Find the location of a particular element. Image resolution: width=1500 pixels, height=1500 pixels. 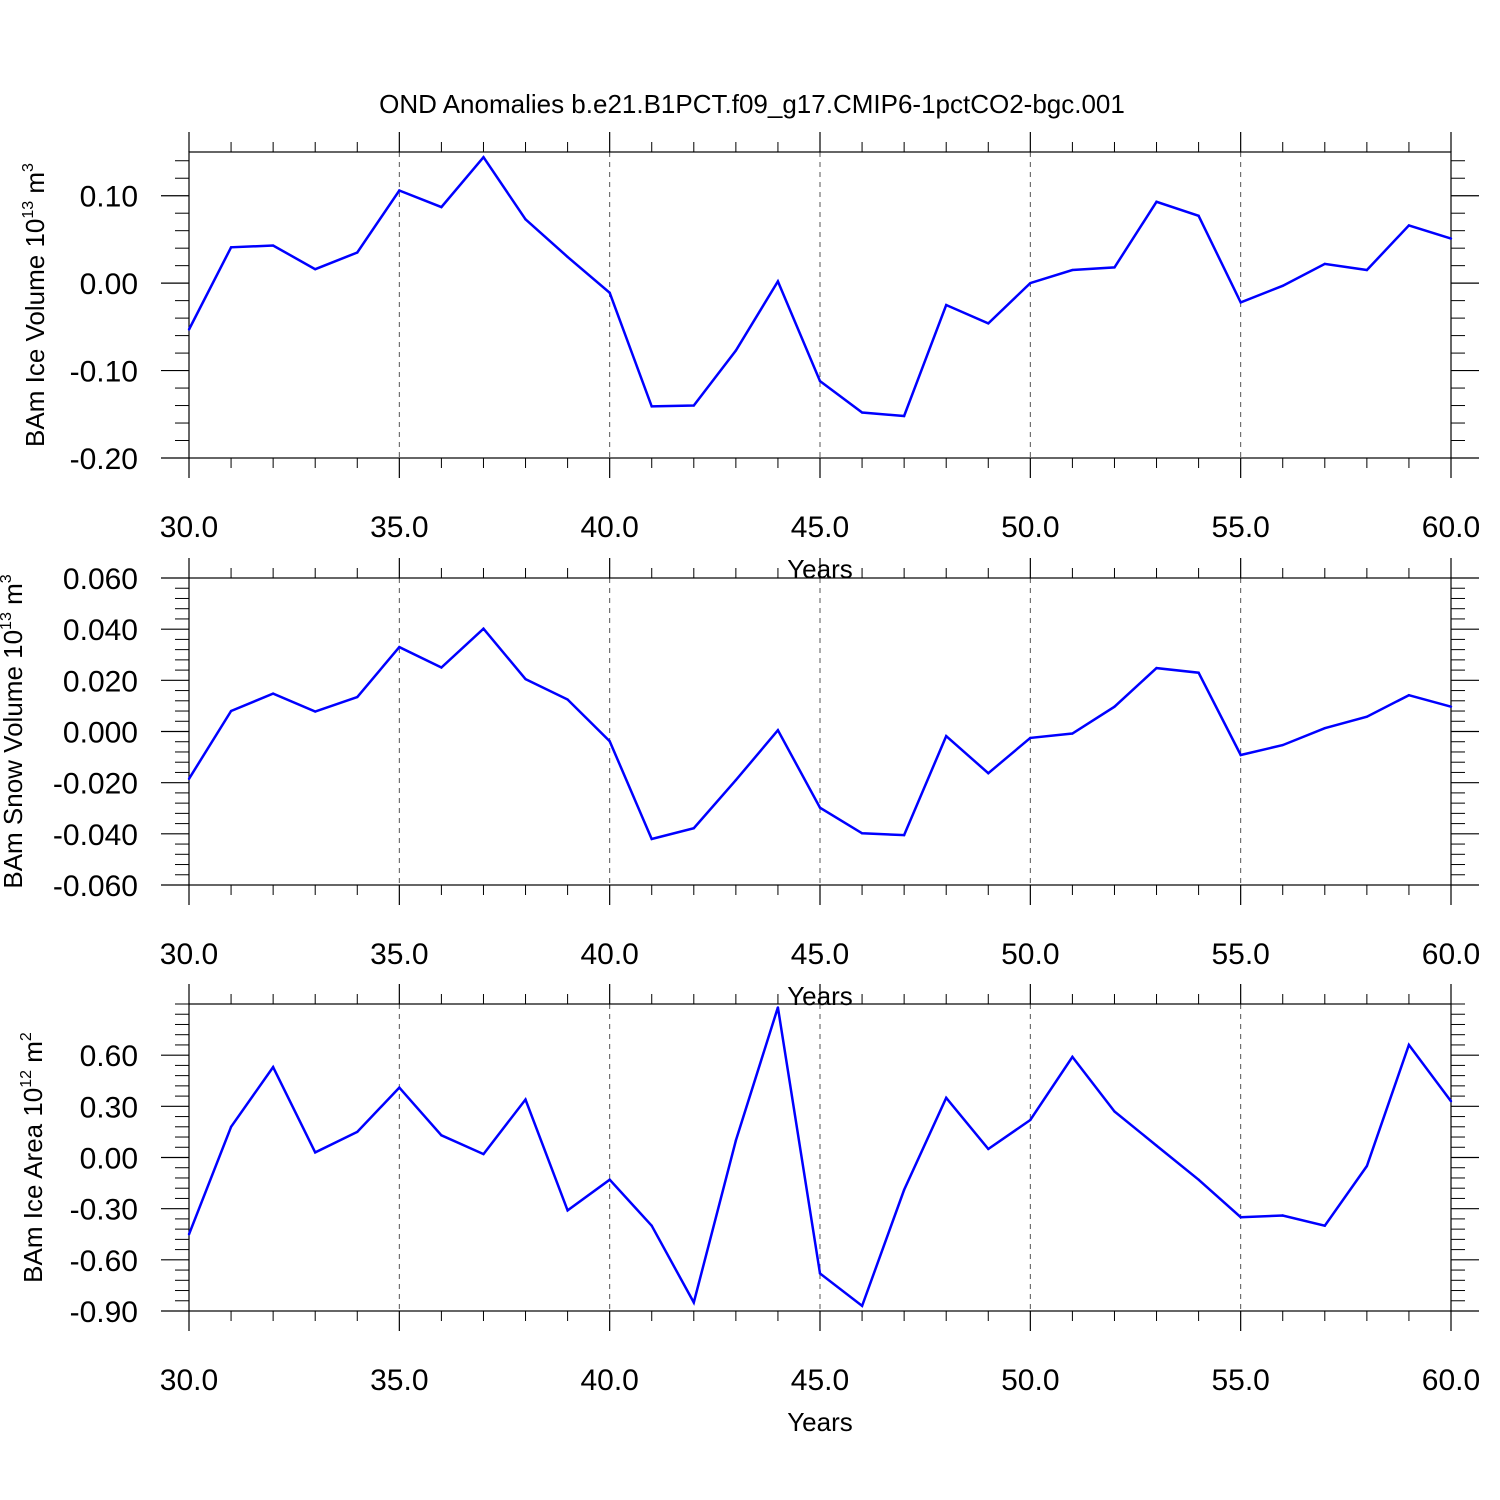

x-axis-title: Years is located at coordinates (820, 1422).